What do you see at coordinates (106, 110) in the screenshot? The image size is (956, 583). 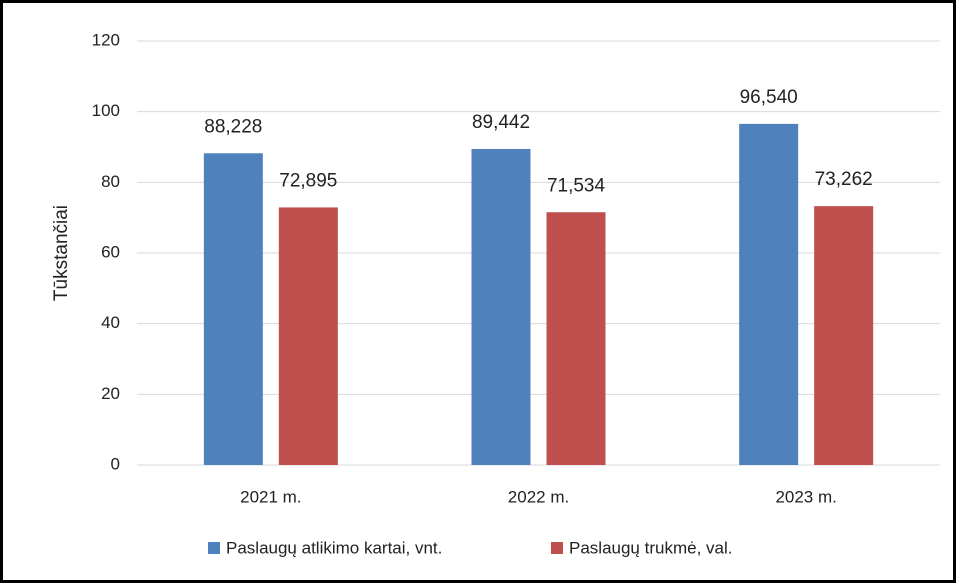 I see `y-tick-label: 100` at bounding box center [106, 110].